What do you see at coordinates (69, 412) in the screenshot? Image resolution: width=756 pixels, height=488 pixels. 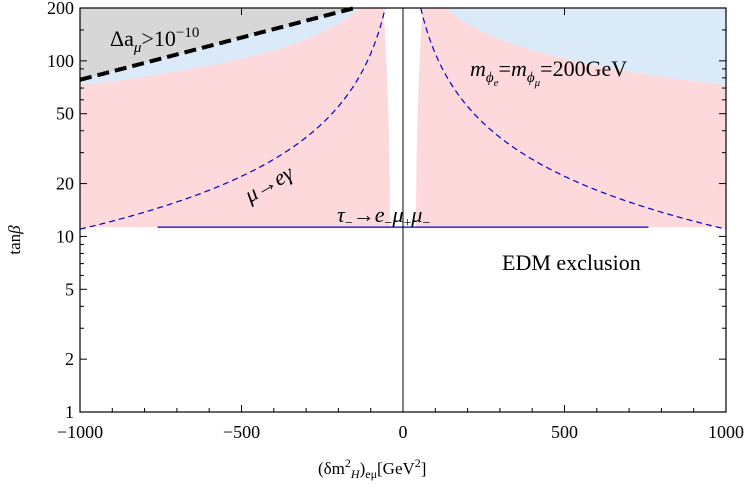 I see `y-tick-label: 1` at bounding box center [69, 412].